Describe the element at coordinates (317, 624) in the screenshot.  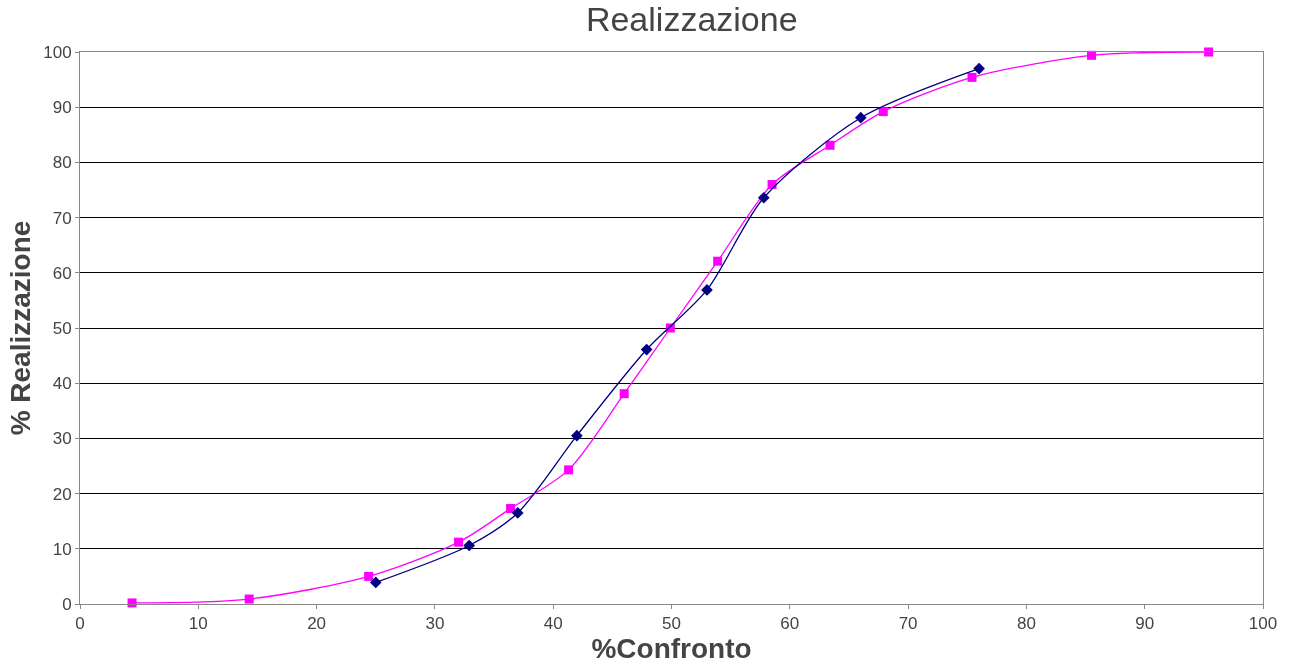
I see `x-tick-label: 20` at that location.